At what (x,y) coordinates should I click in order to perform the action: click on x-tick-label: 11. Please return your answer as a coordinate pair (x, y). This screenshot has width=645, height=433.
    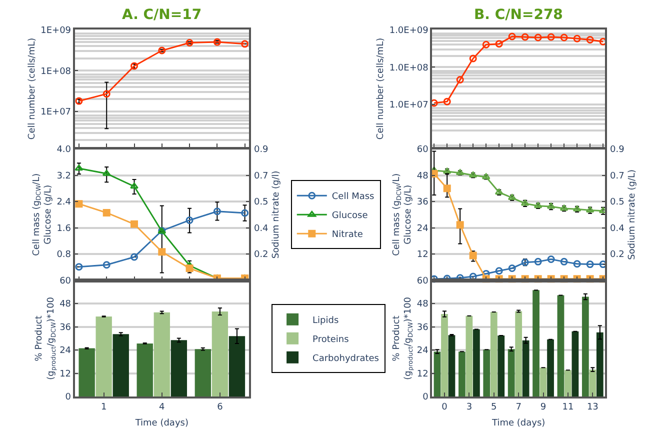
    Looking at the image, I should click on (568, 407).